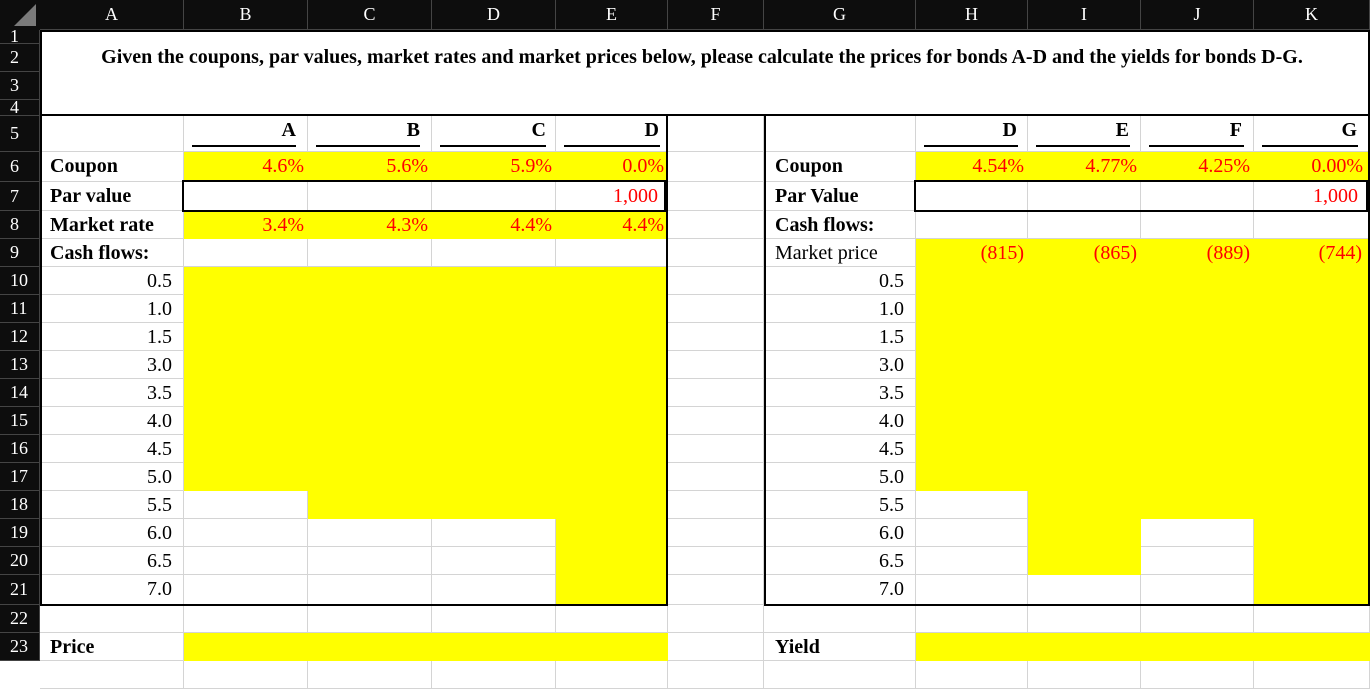  I want to click on market-price-cell: (889), so click(1228, 253).